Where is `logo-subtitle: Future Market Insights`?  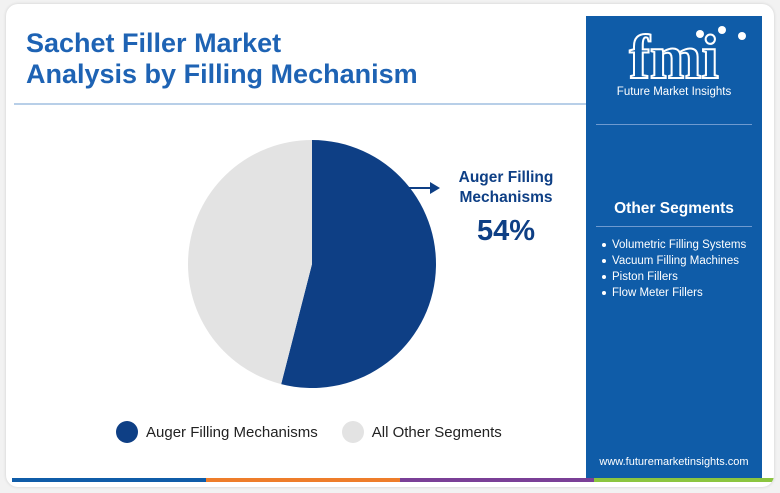
logo-subtitle: Future Market Insights is located at coordinates (674, 92).